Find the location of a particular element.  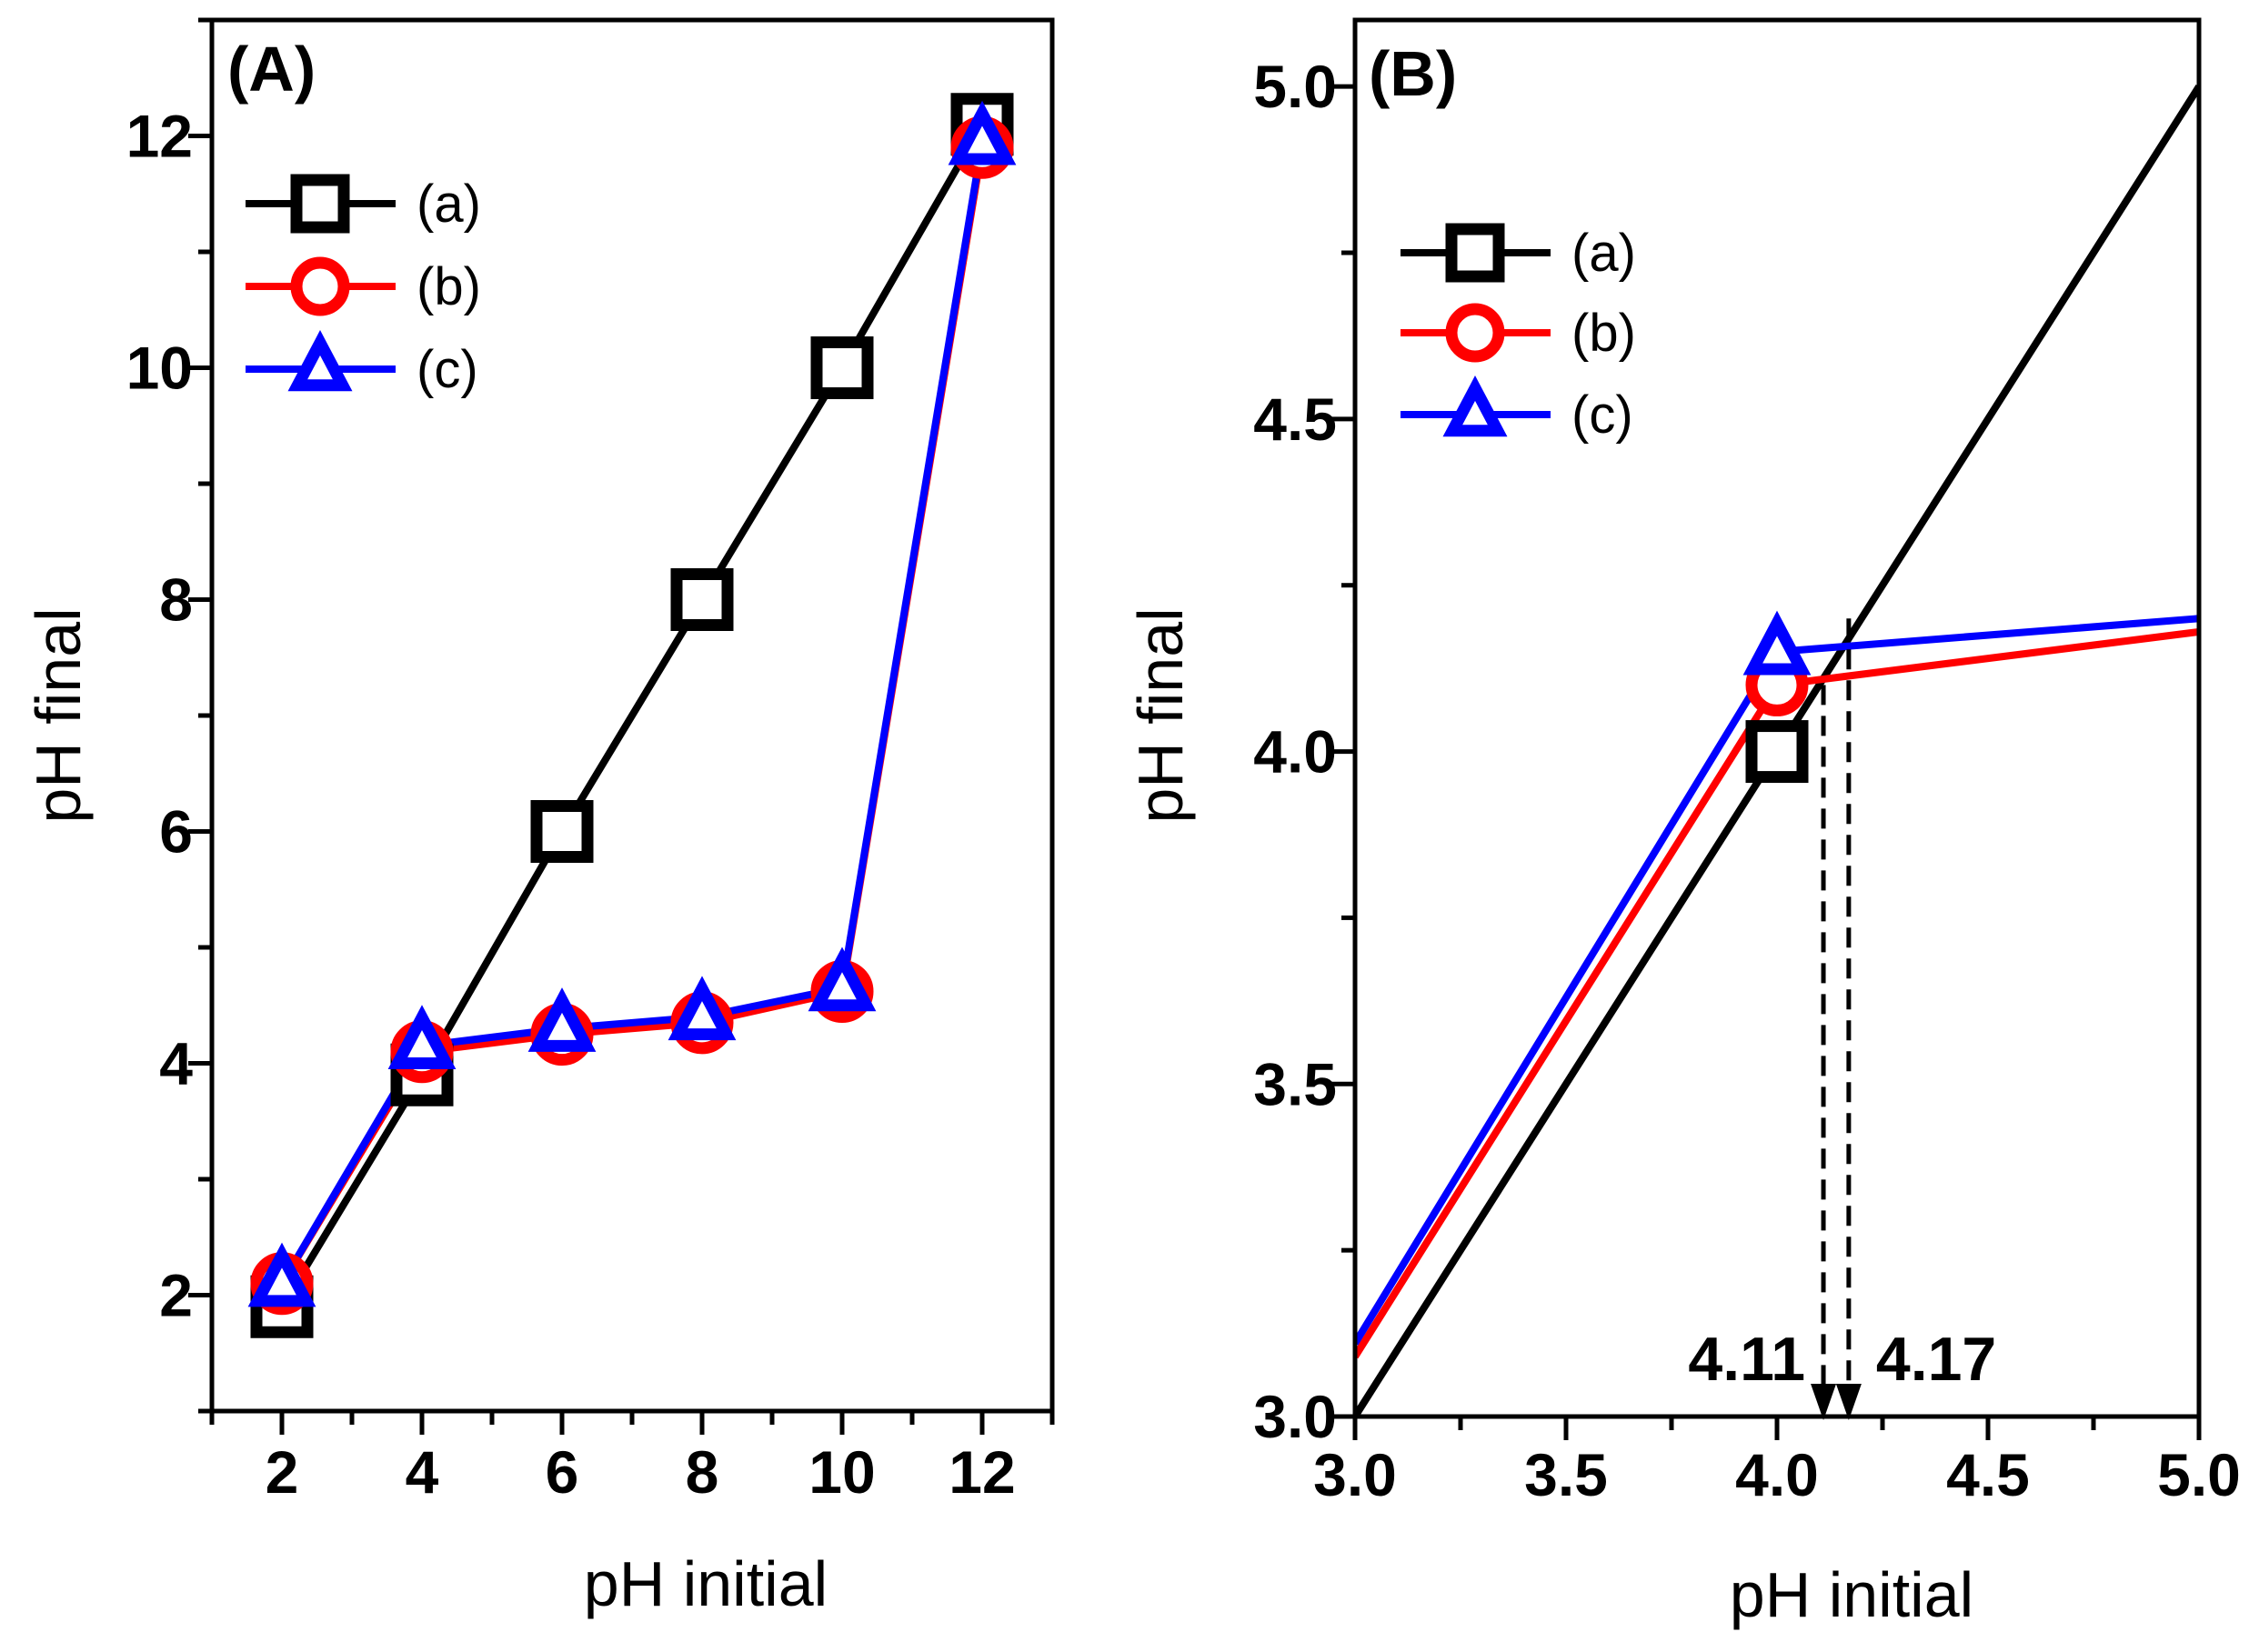

x-tick-label: 12 is located at coordinates (982, 1472).